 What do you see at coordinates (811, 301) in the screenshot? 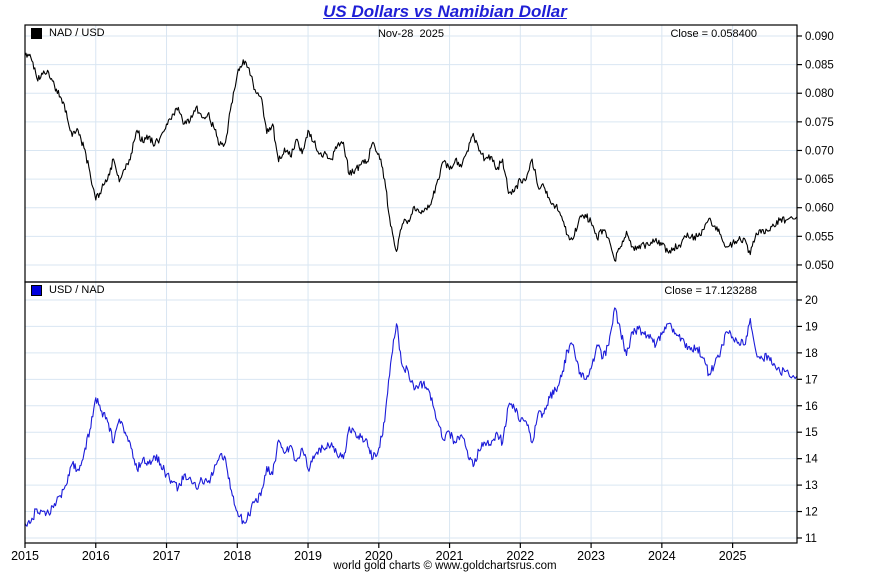
I see `usd-nad-ytick-label: 20` at bounding box center [811, 301].